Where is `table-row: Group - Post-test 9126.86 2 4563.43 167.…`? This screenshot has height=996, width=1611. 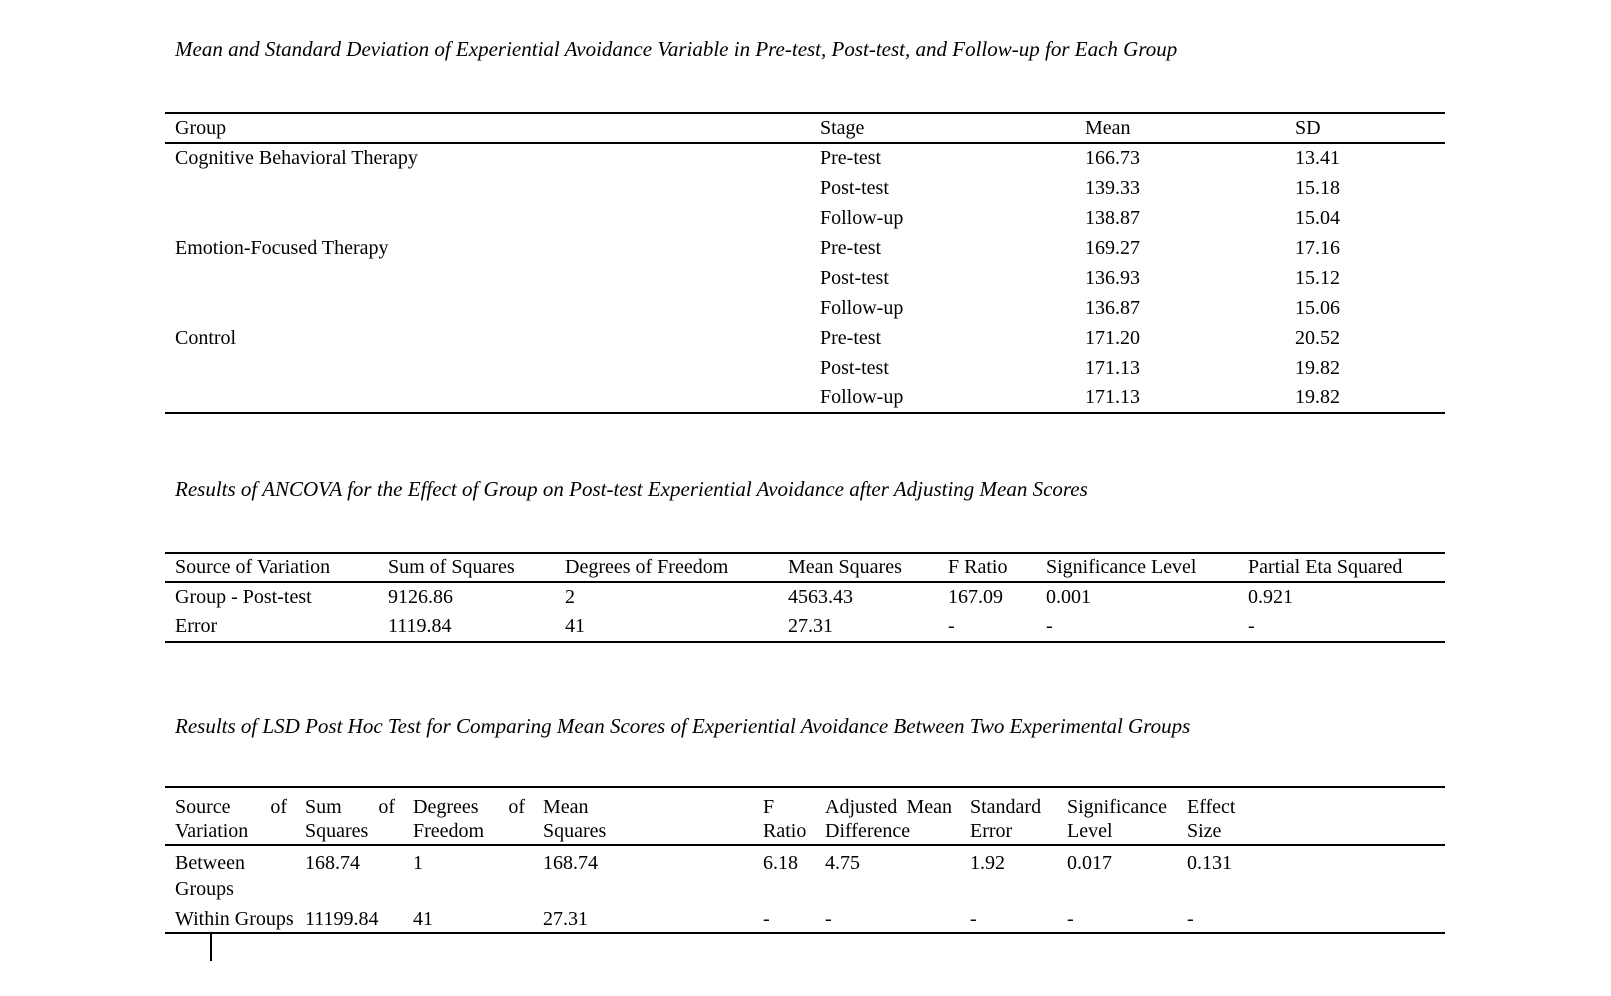 table-row: Group - Post-test 9126.86 2 4563.43 167.… is located at coordinates (805, 597).